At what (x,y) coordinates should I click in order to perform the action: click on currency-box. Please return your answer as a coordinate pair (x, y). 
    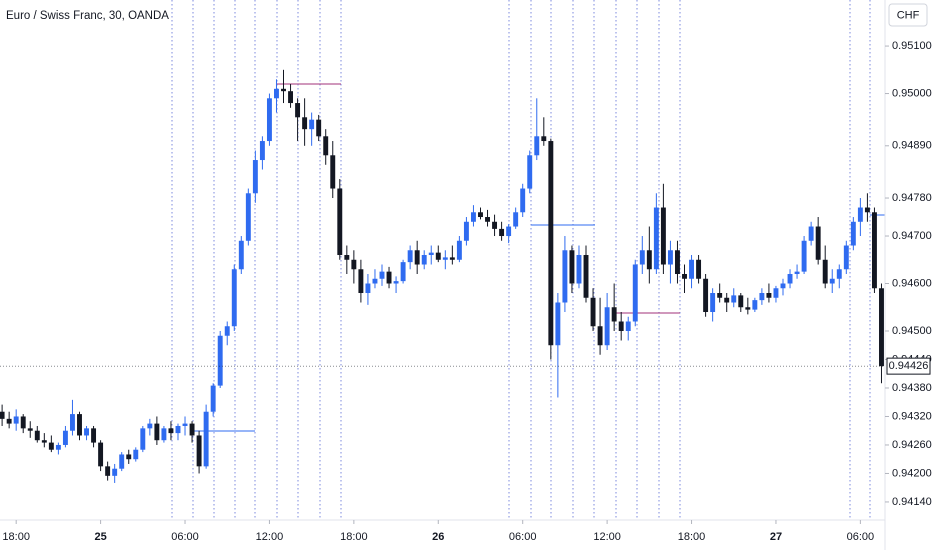
    Looking at the image, I should click on (908, 15).